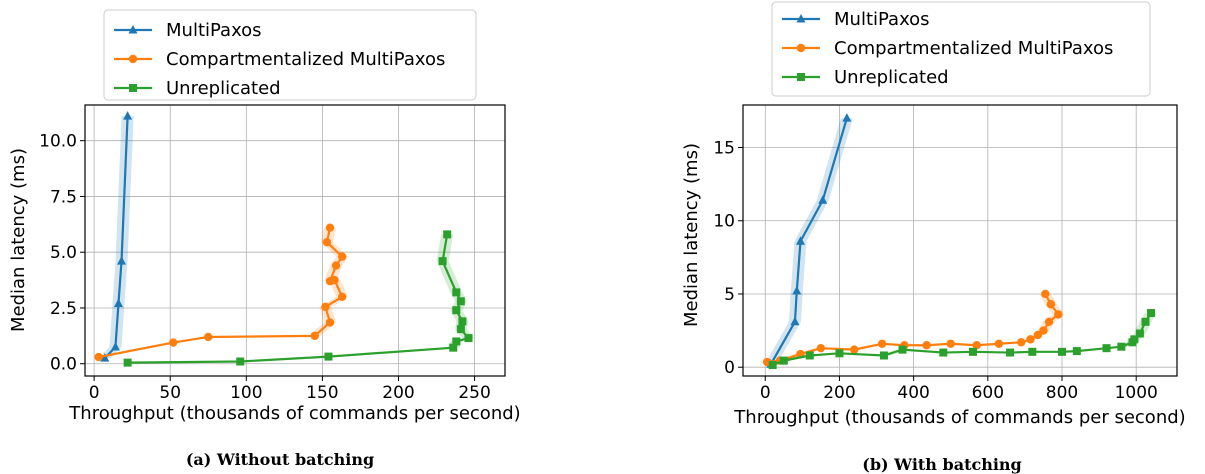  Describe the element at coordinates (801, 18) in the screenshot. I see `multipaxos-legend-marker` at that location.